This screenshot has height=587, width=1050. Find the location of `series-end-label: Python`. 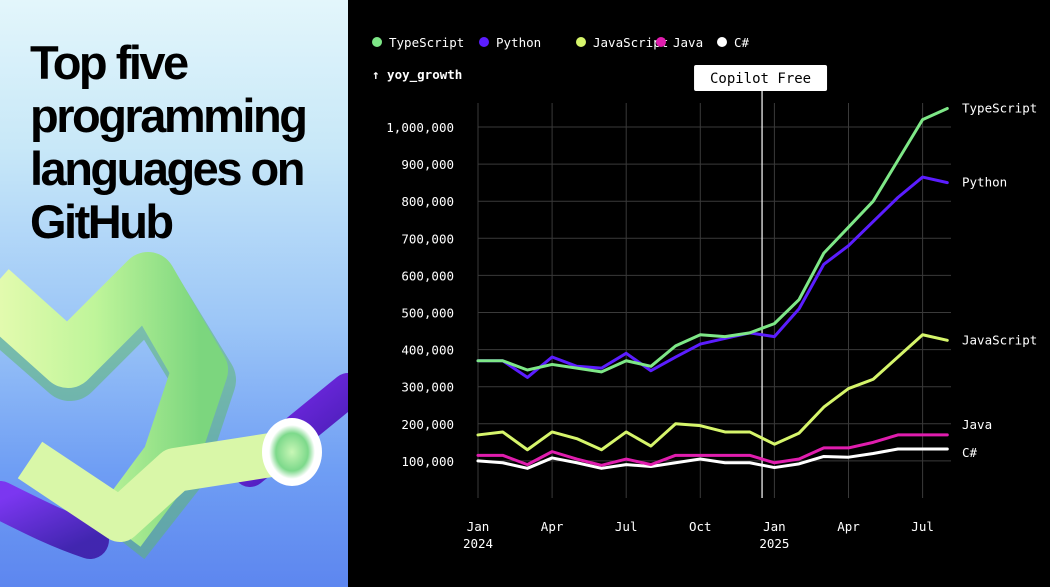

series-end-label: Python is located at coordinates (984, 182).